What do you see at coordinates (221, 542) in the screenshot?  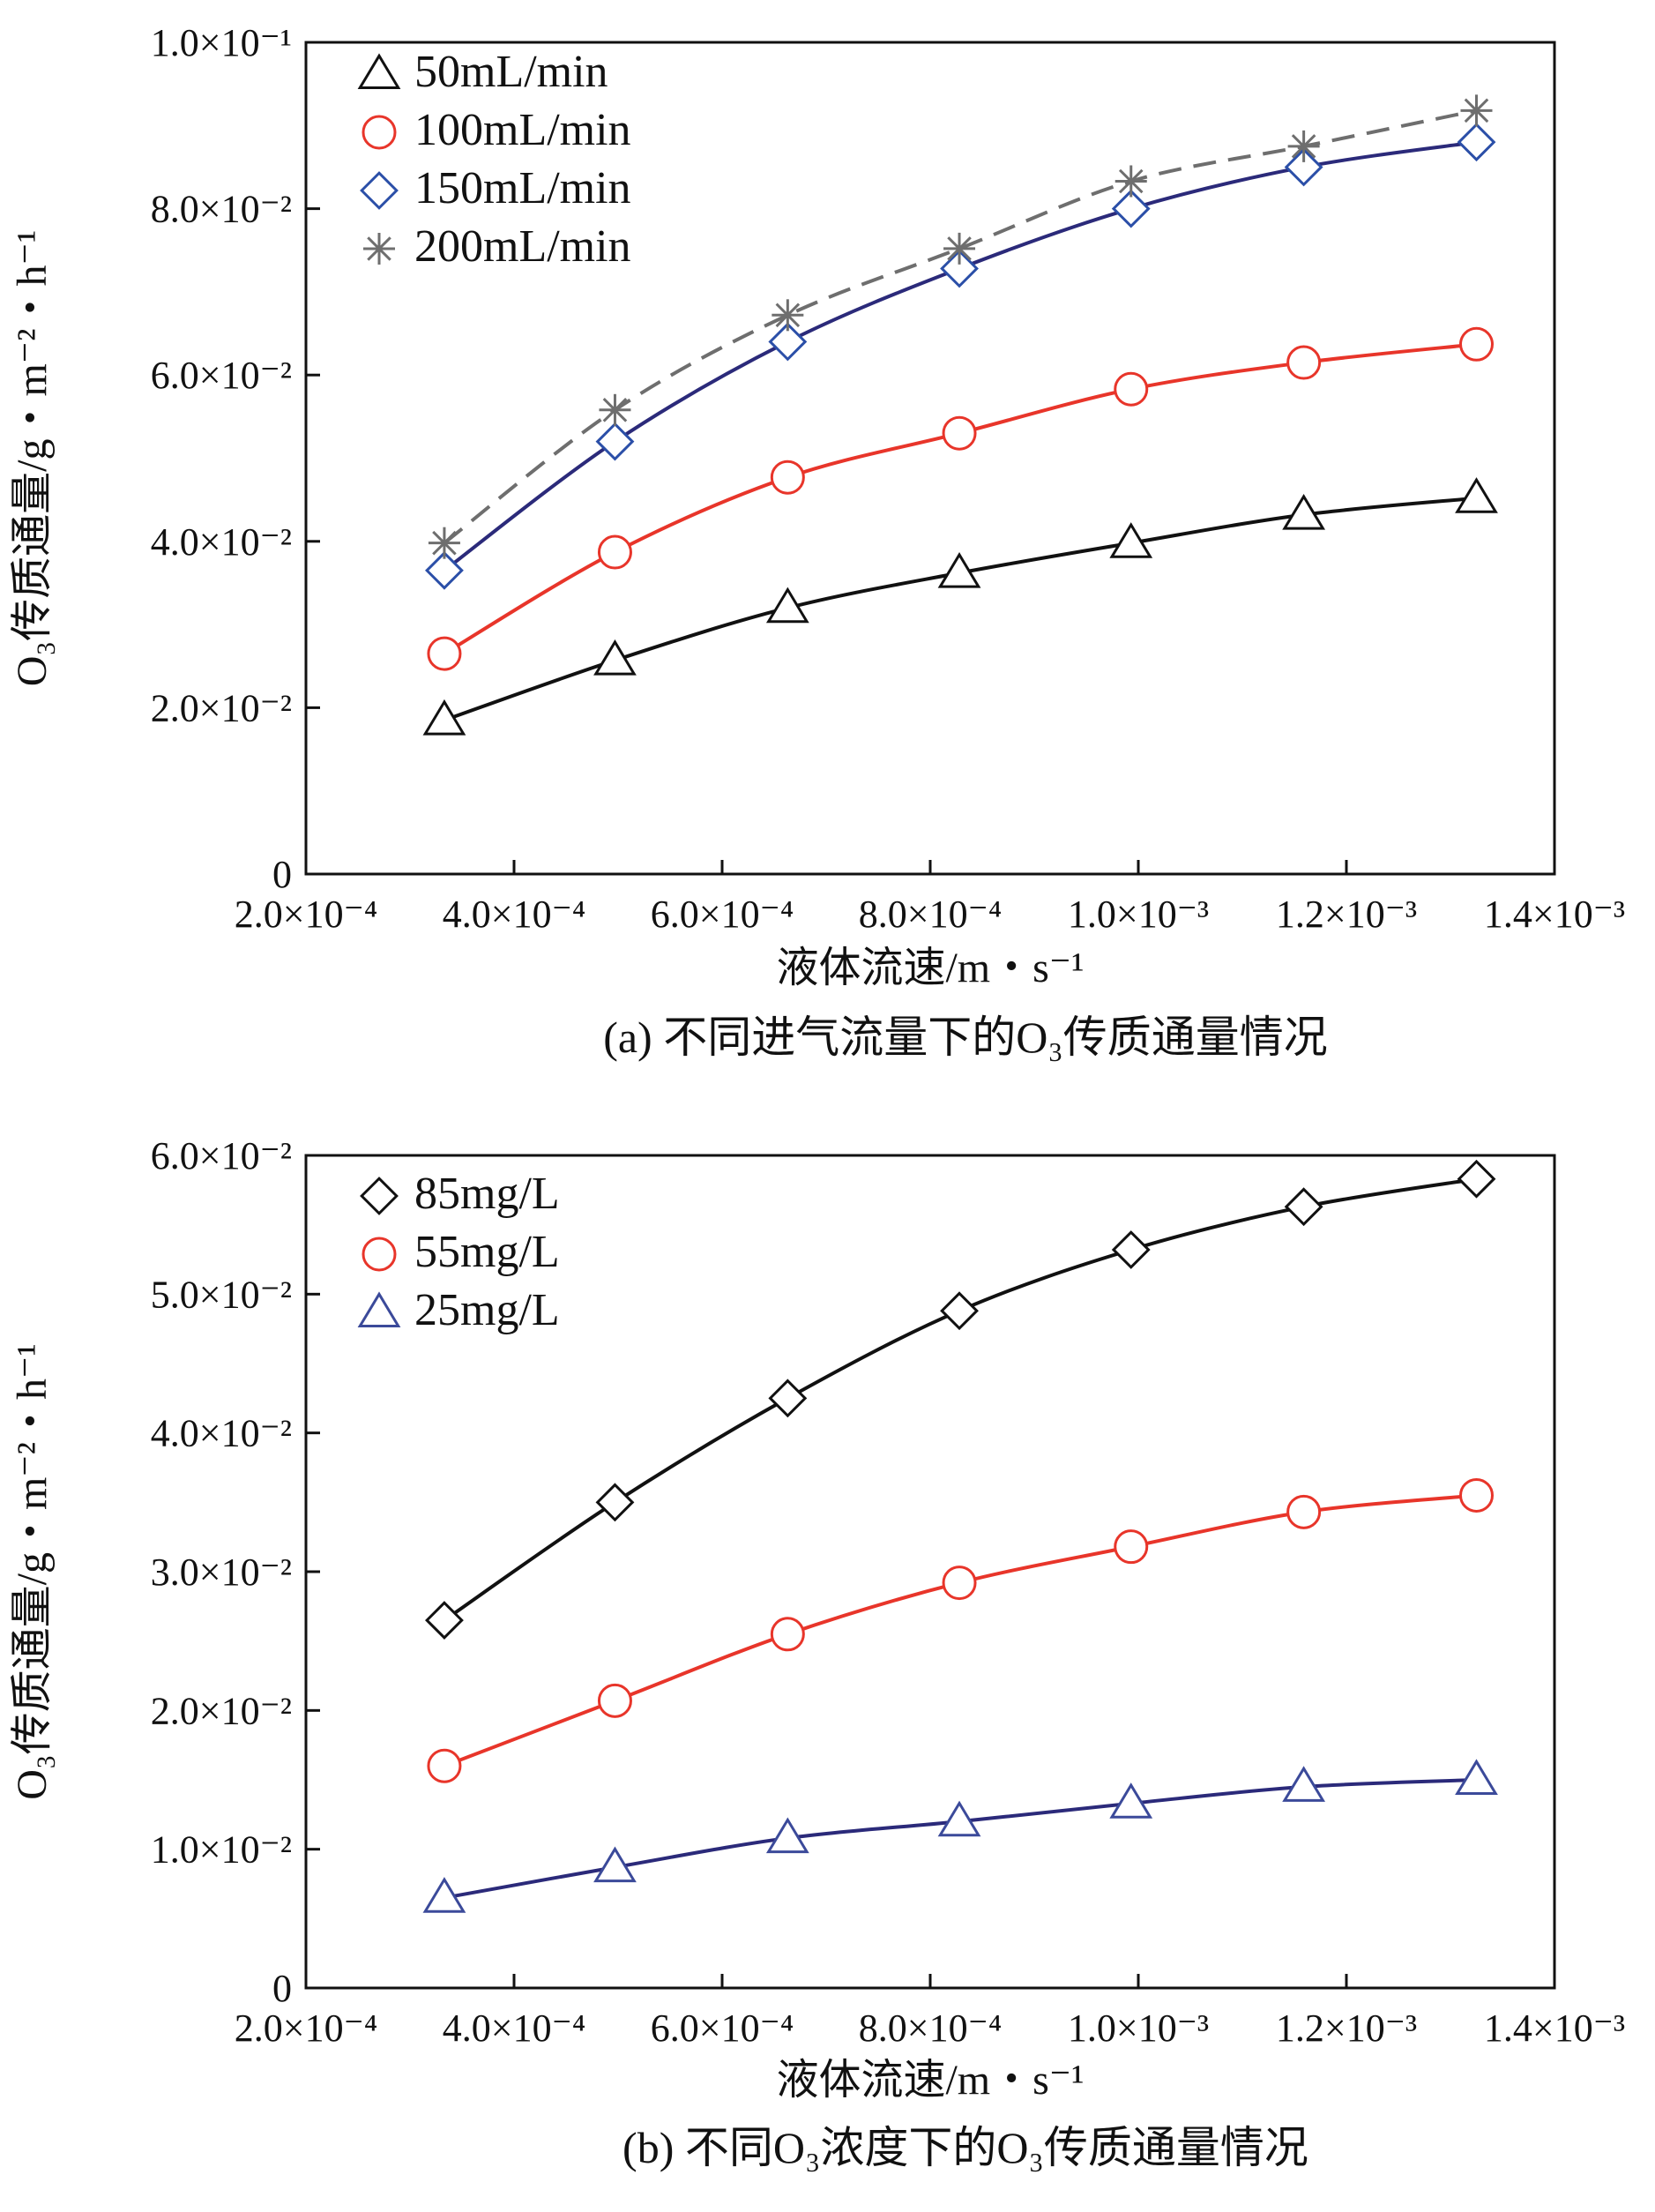 I see `y-tick-label: 4.0×10⁻²` at bounding box center [221, 542].